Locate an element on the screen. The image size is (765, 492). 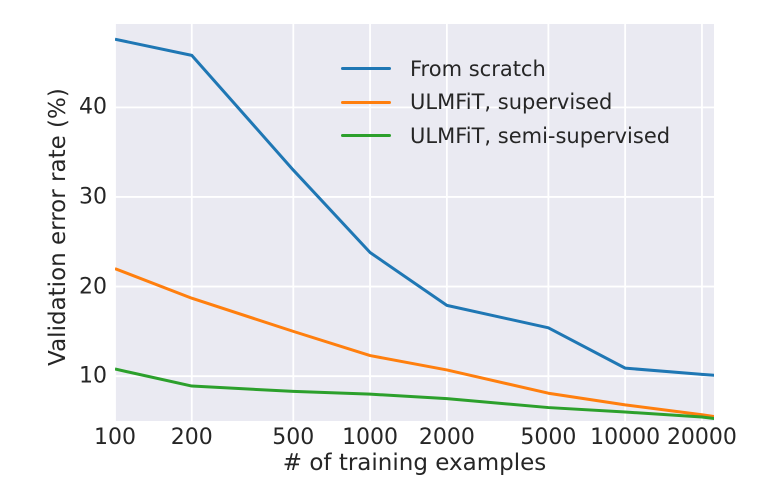
y-tick-label: 10 is located at coordinates (93, 376).